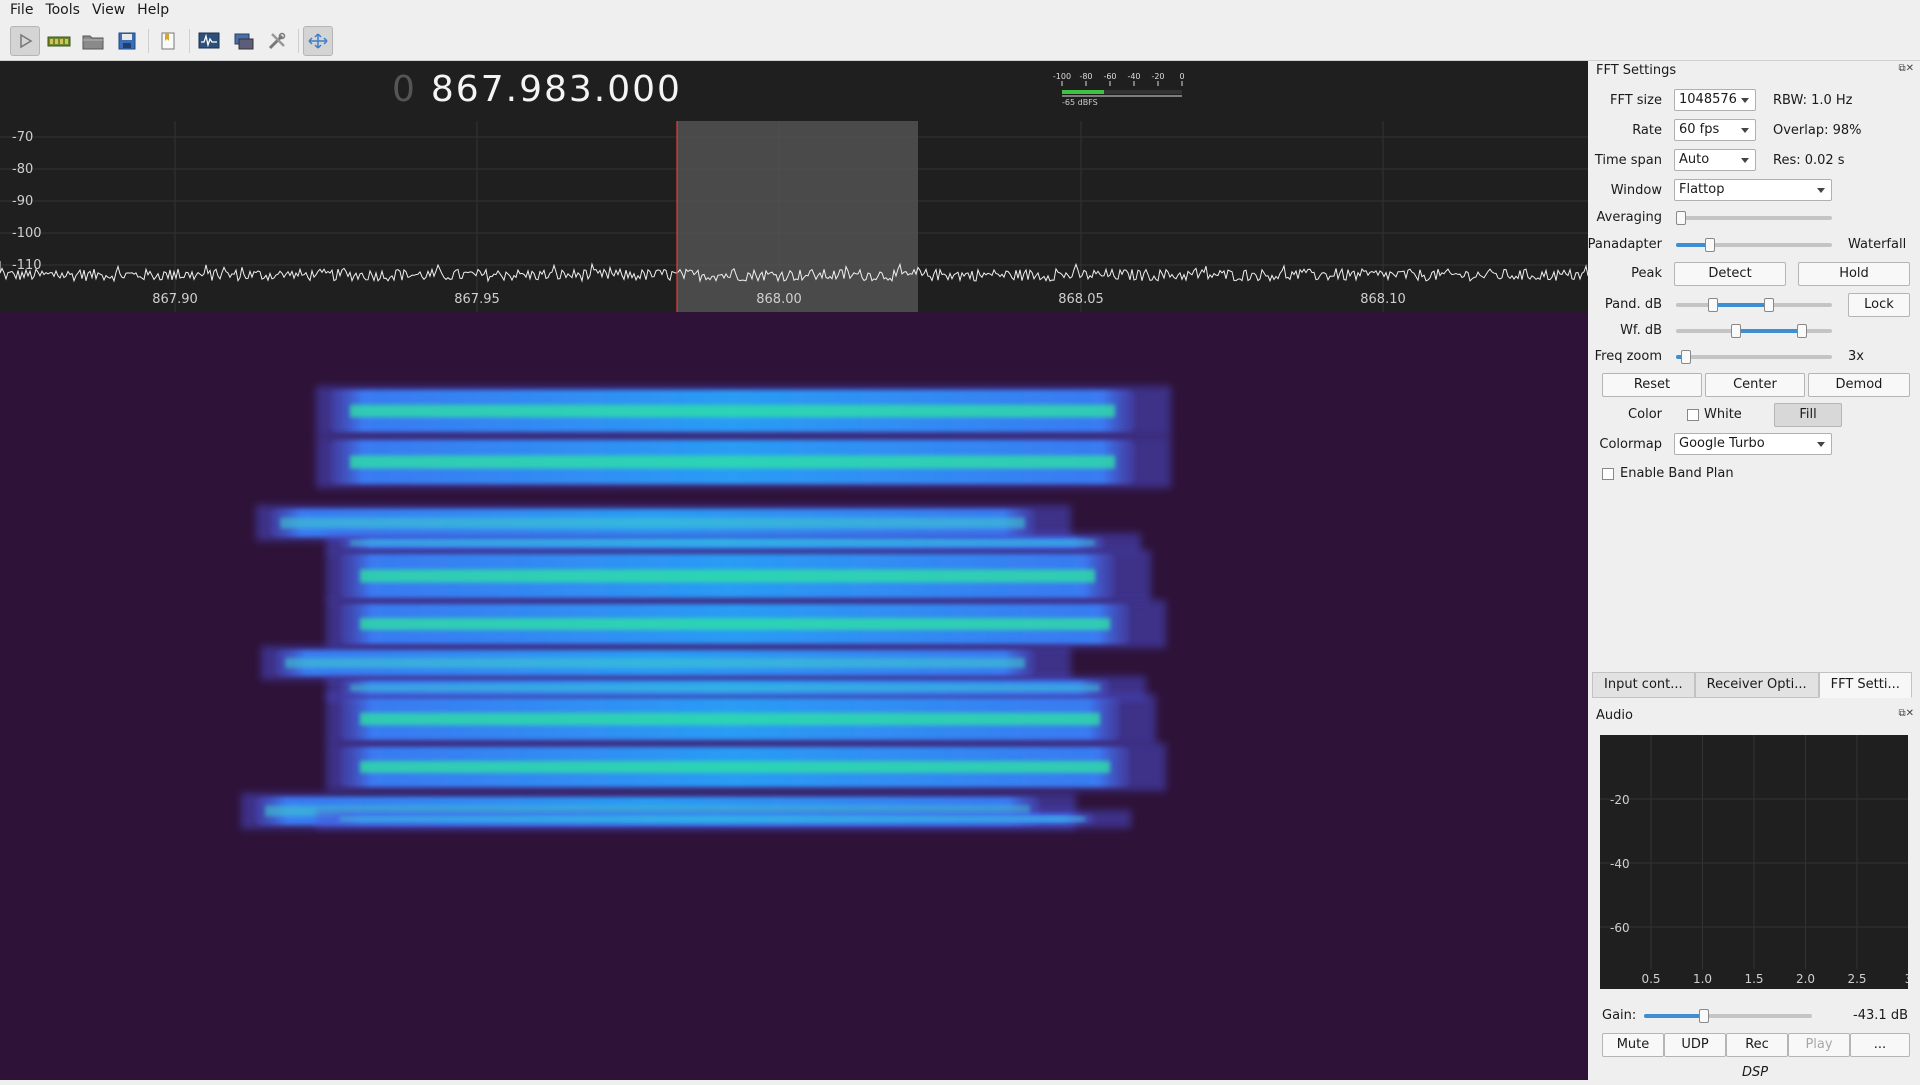  What do you see at coordinates (1647, 130) in the screenshot?
I see `rate-label: Rate` at bounding box center [1647, 130].